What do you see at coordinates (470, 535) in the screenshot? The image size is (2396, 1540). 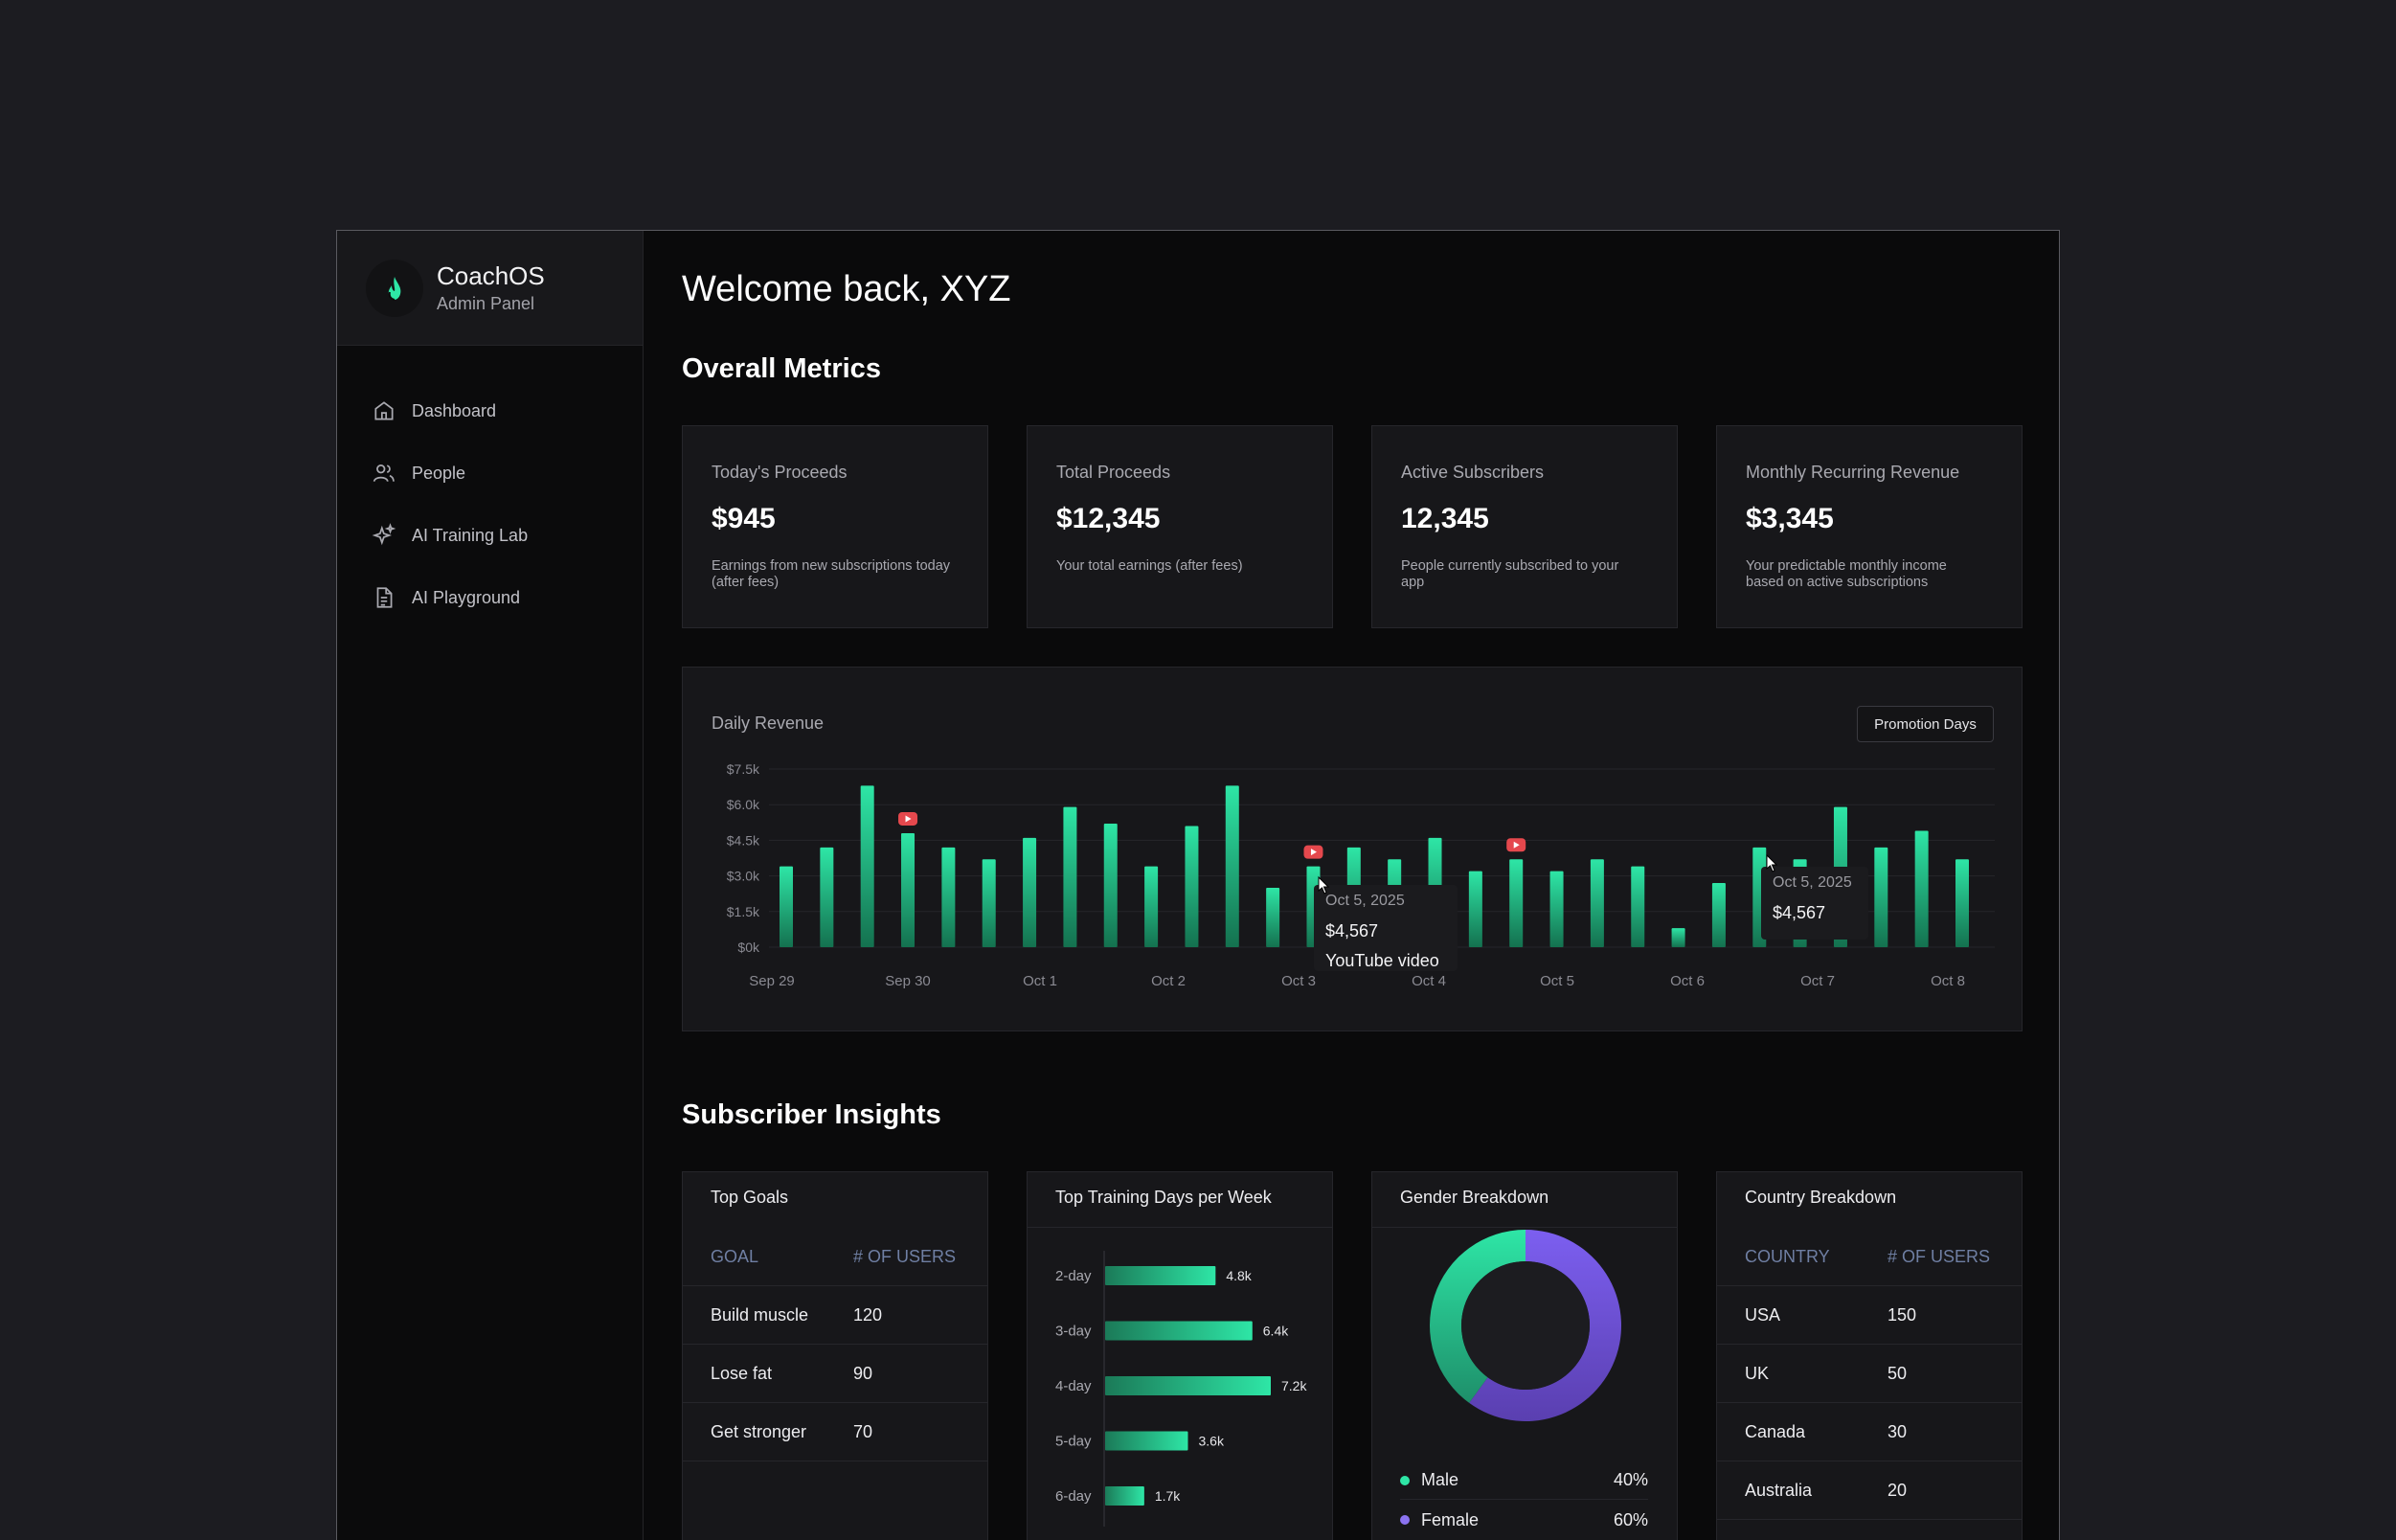 I see `sidebar-item-label: AI Training Lab` at bounding box center [470, 535].